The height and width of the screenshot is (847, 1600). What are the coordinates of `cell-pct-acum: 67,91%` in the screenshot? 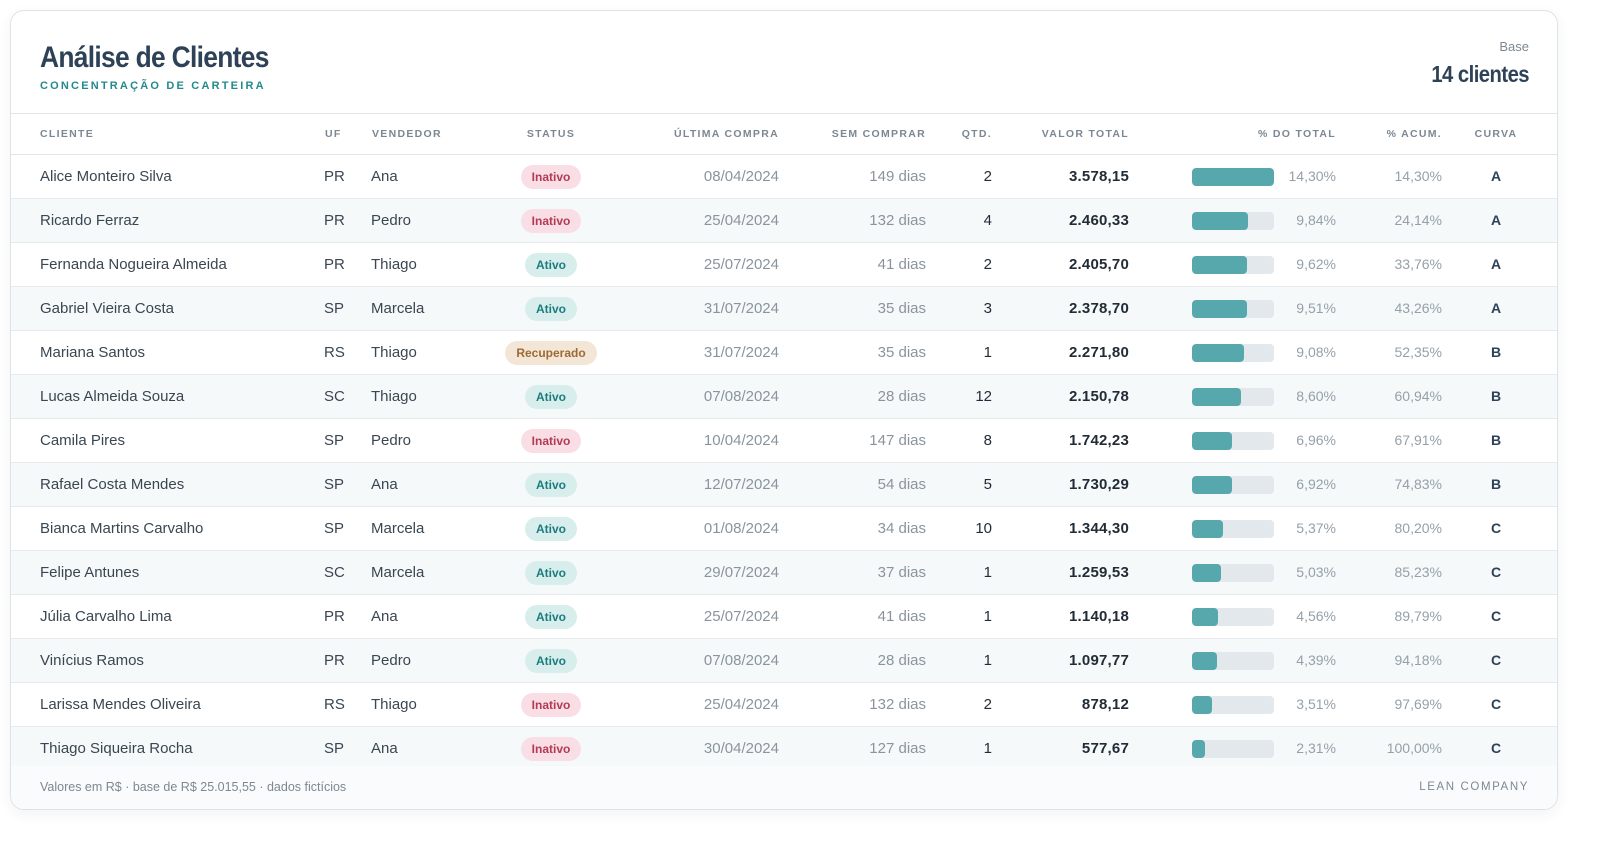 It's located at (1418, 440).